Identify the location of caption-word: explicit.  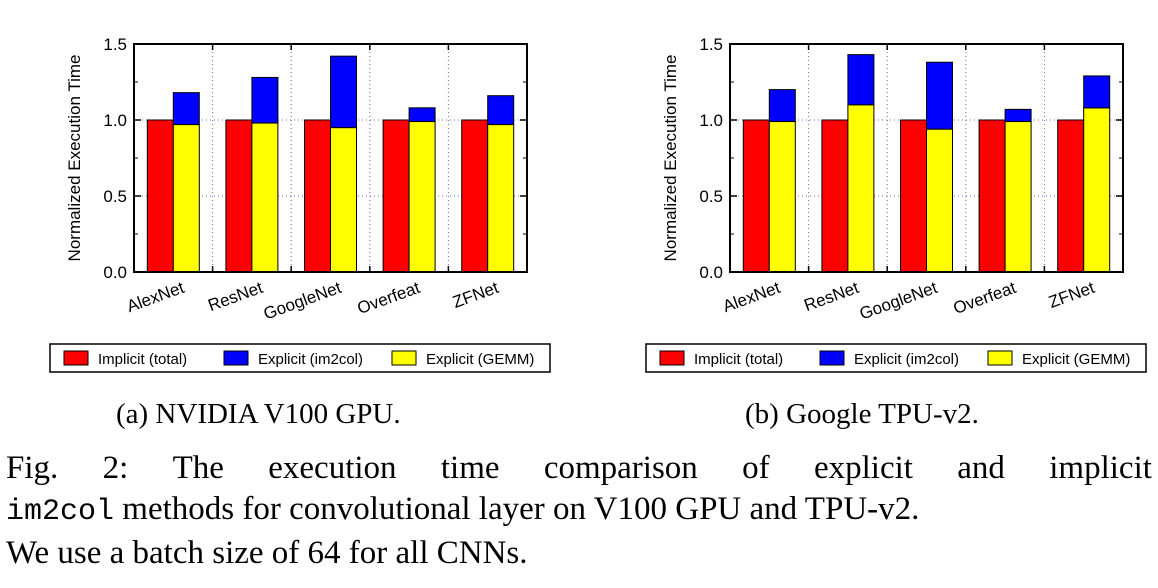
(863, 468).